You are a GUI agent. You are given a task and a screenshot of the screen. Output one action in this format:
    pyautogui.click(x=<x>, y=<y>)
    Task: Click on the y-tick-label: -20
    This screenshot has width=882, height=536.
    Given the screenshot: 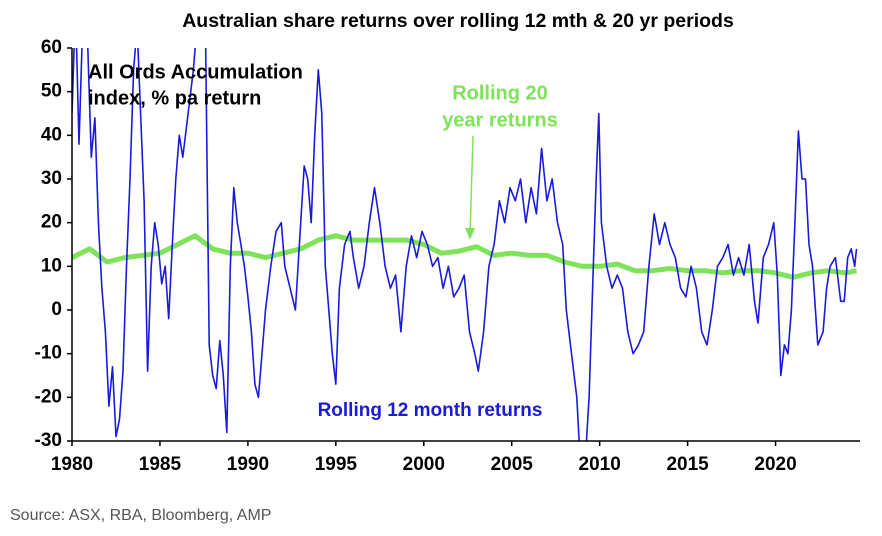 What is the action you would take?
    pyautogui.click(x=48, y=396)
    